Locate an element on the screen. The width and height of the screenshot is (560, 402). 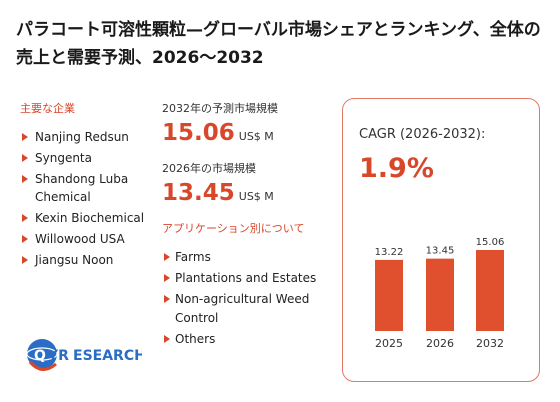
logo-yr: YR is located at coordinates (58, 356).